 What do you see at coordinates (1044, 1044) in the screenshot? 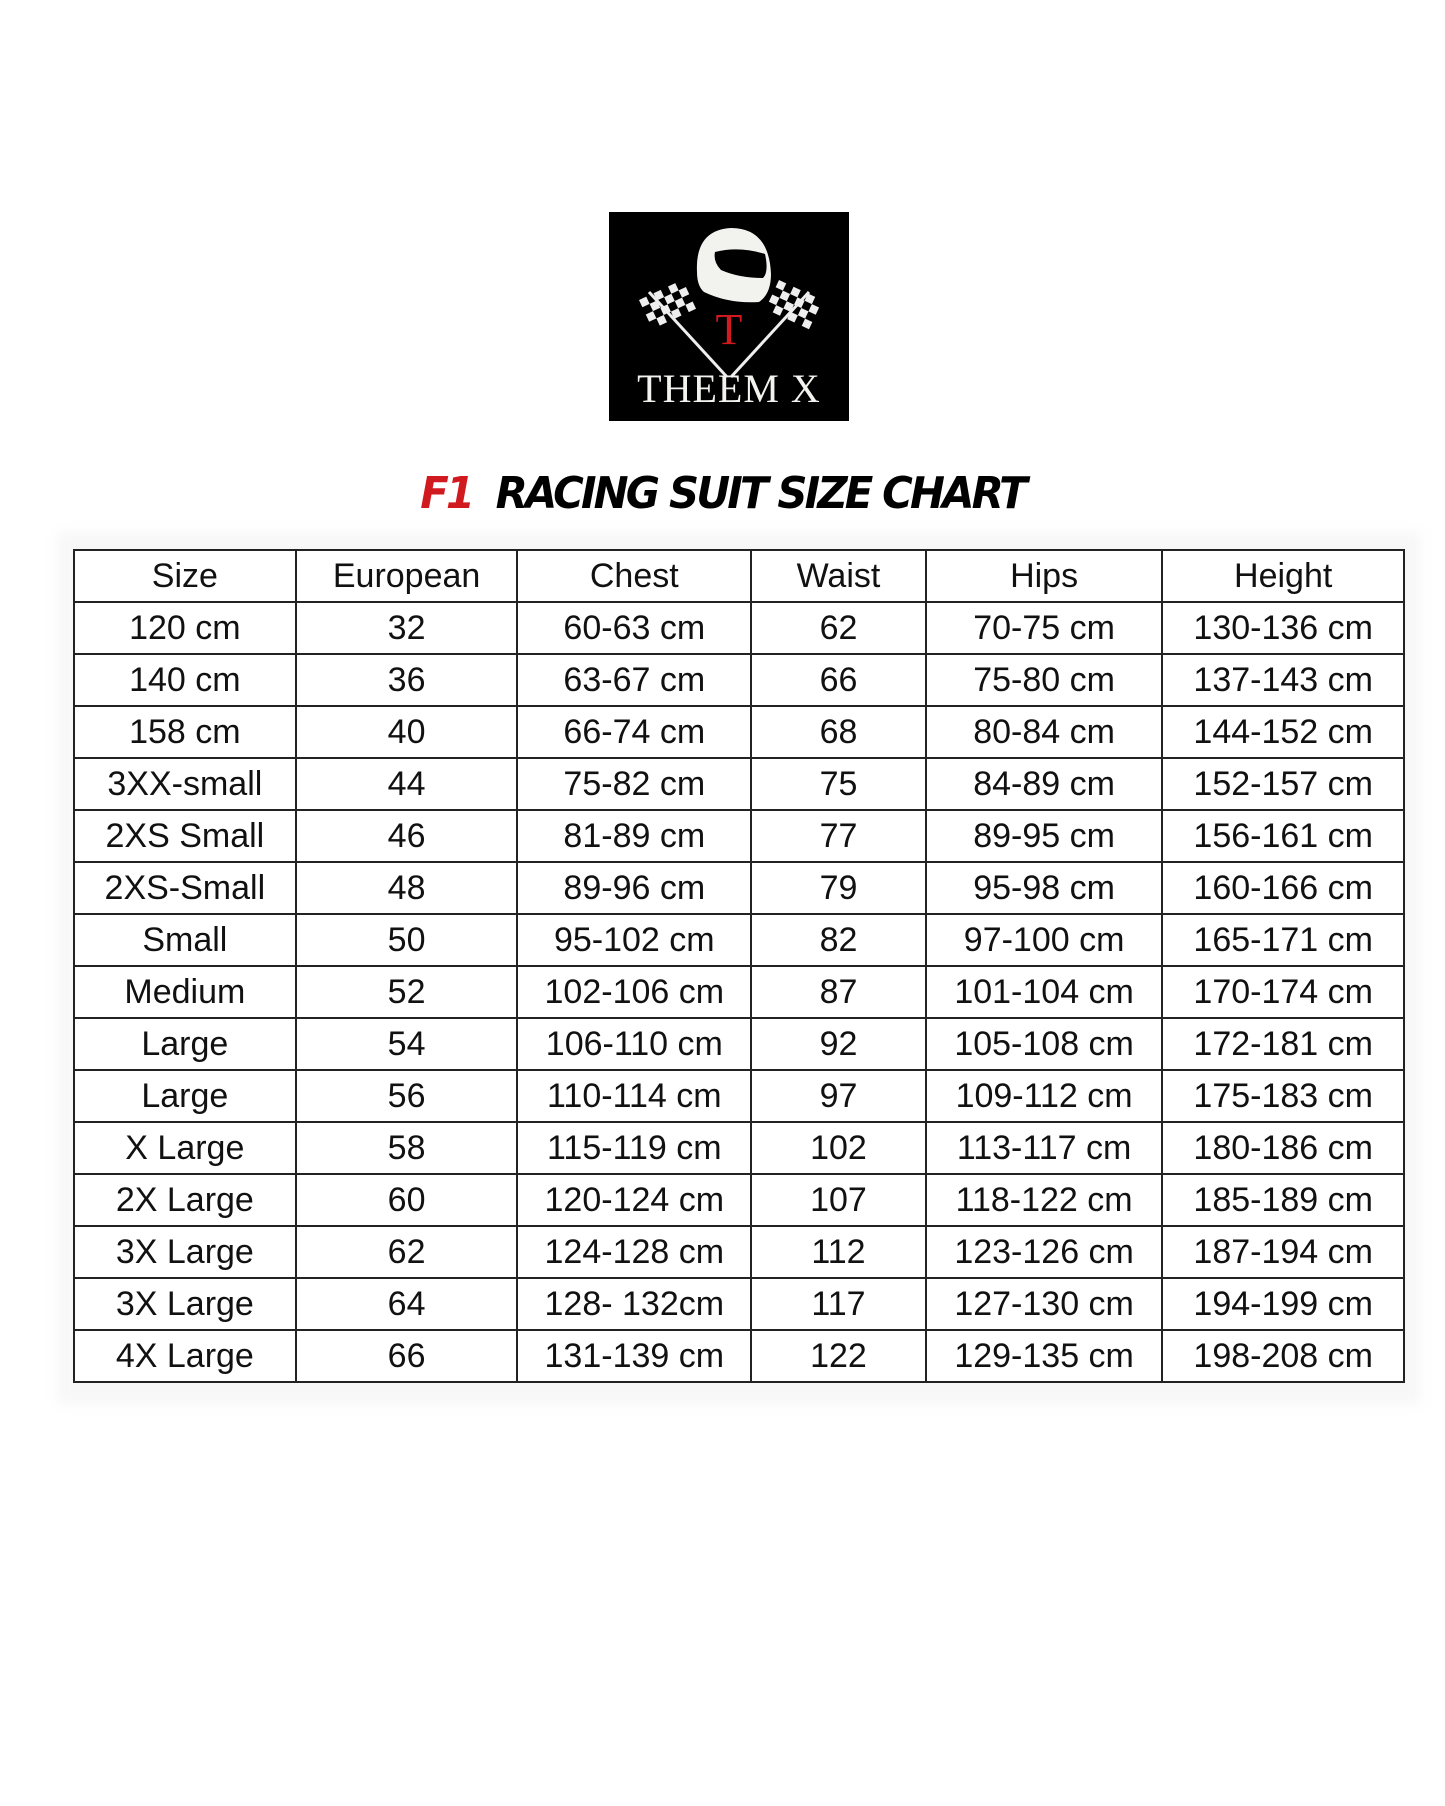
I see `table-cell: 105-108 cm` at bounding box center [1044, 1044].